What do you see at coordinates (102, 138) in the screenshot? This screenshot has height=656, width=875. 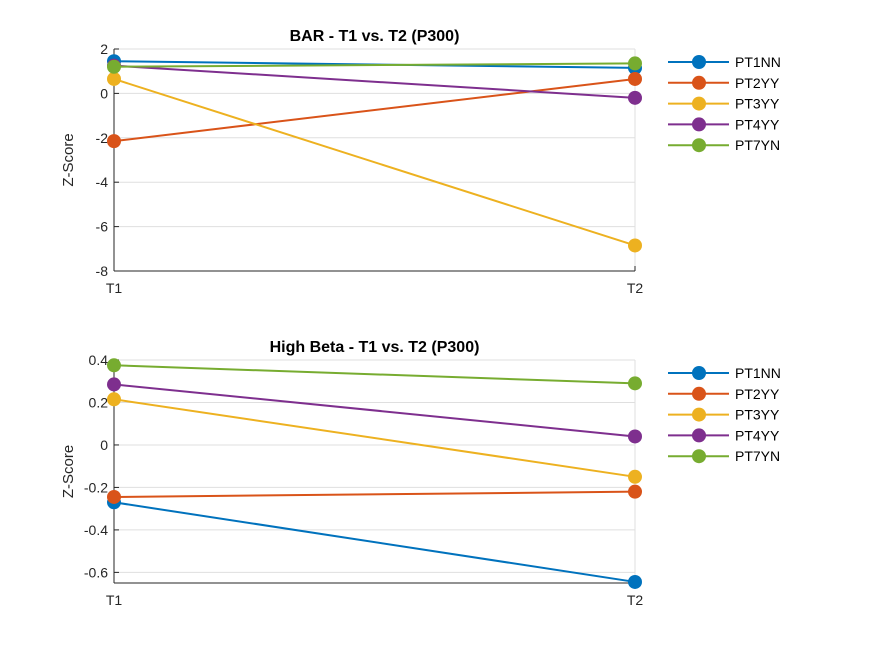 I see `y-tick-label: -2` at bounding box center [102, 138].